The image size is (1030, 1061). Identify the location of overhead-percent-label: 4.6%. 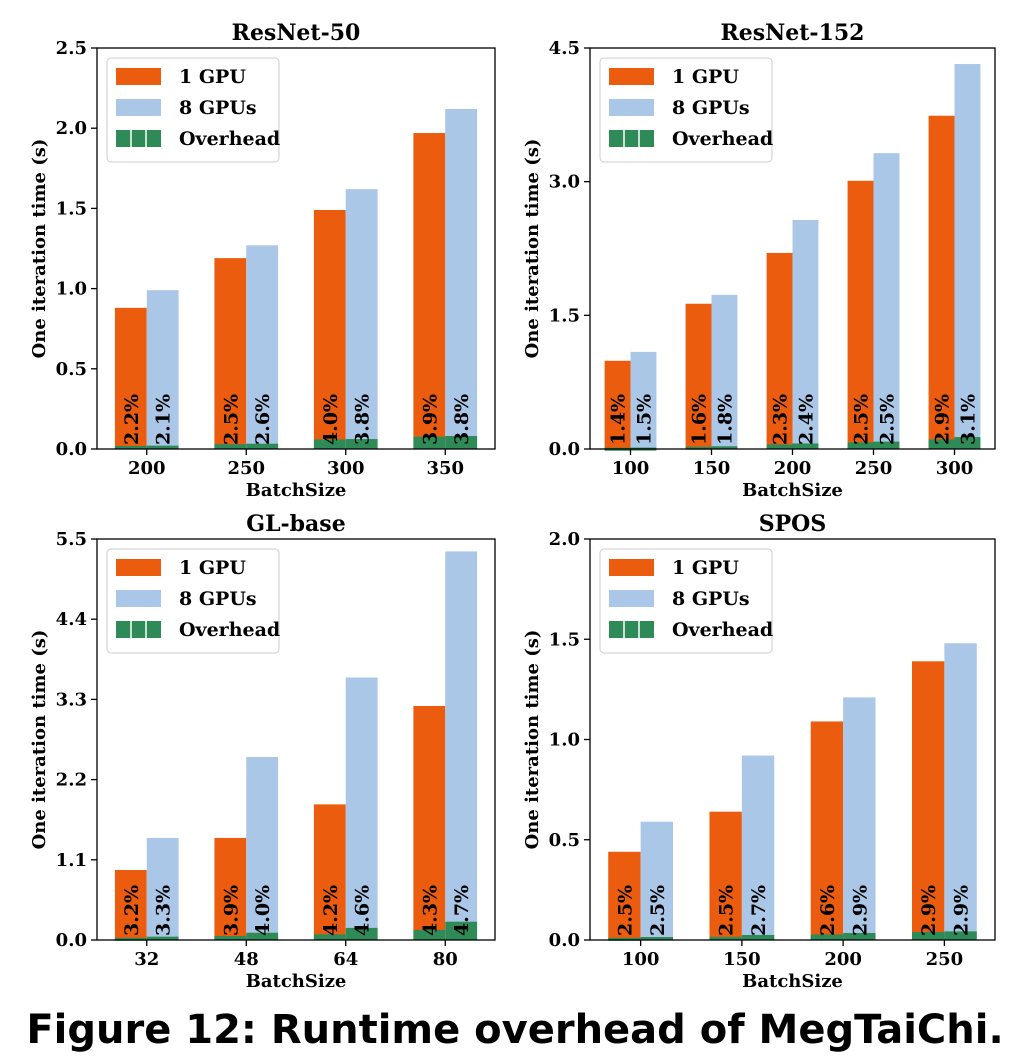
(363, 910).